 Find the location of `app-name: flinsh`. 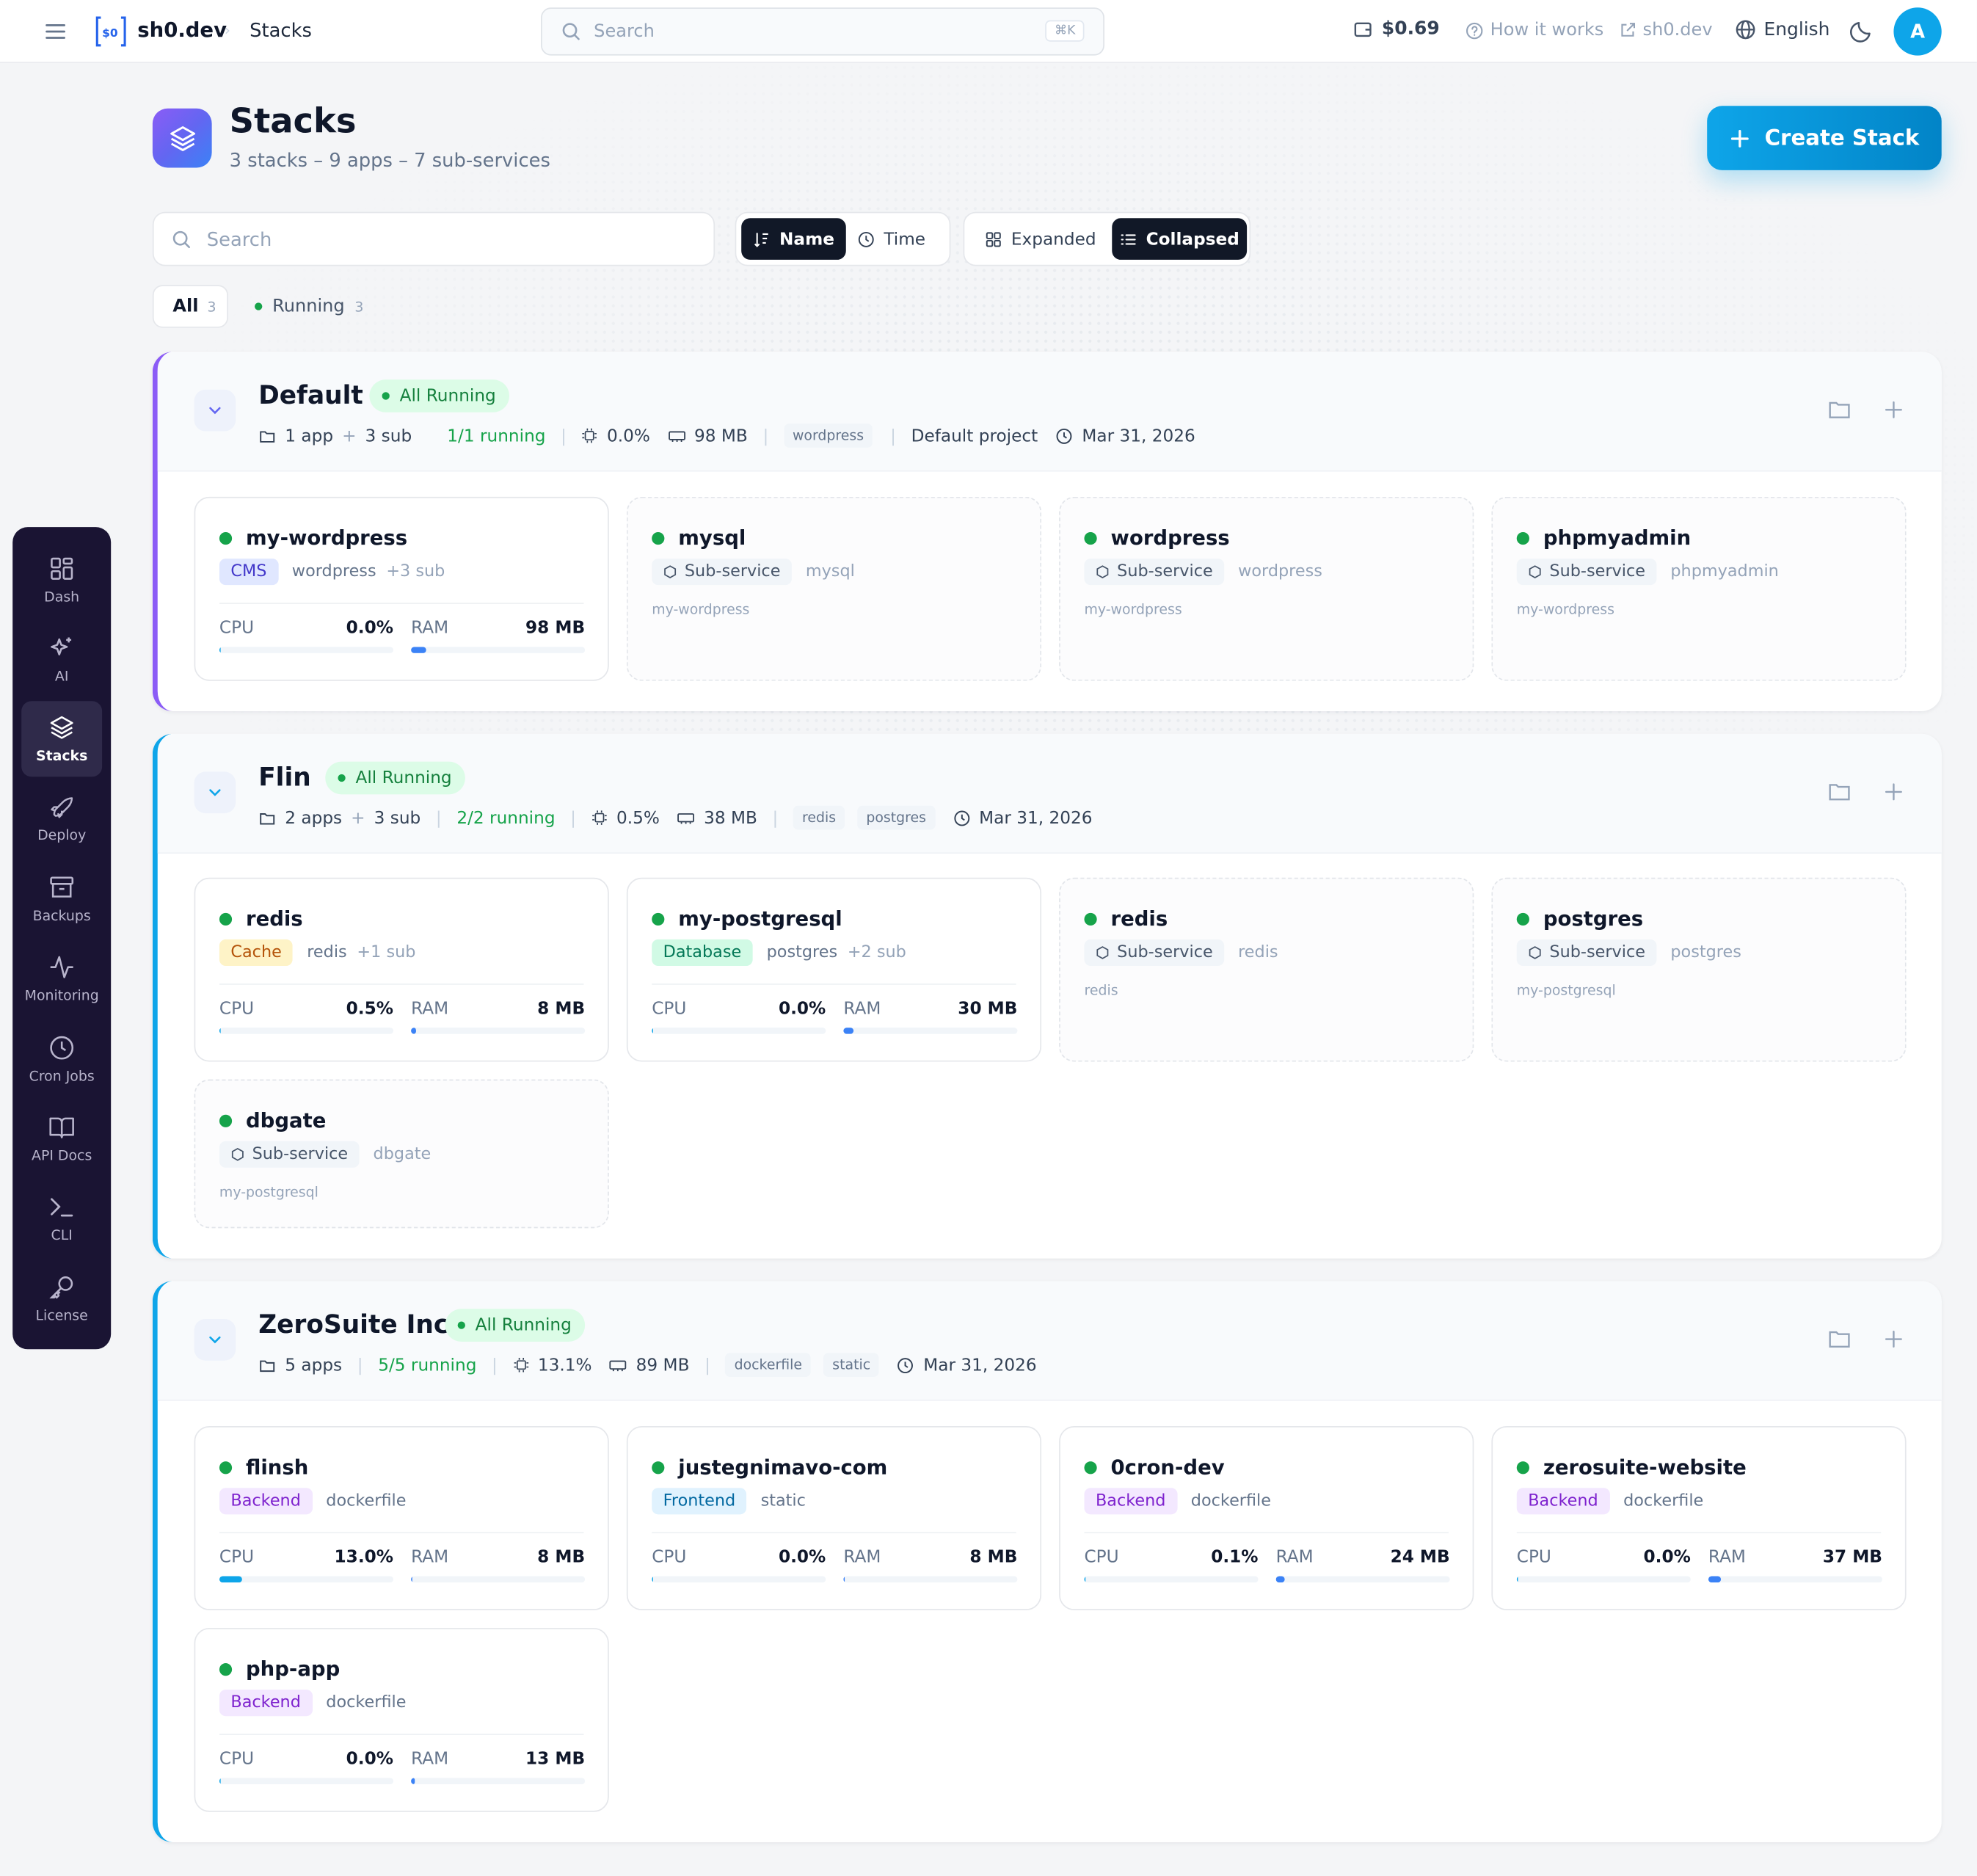

app-name: flinsh is located at coordinates (277, 1467).